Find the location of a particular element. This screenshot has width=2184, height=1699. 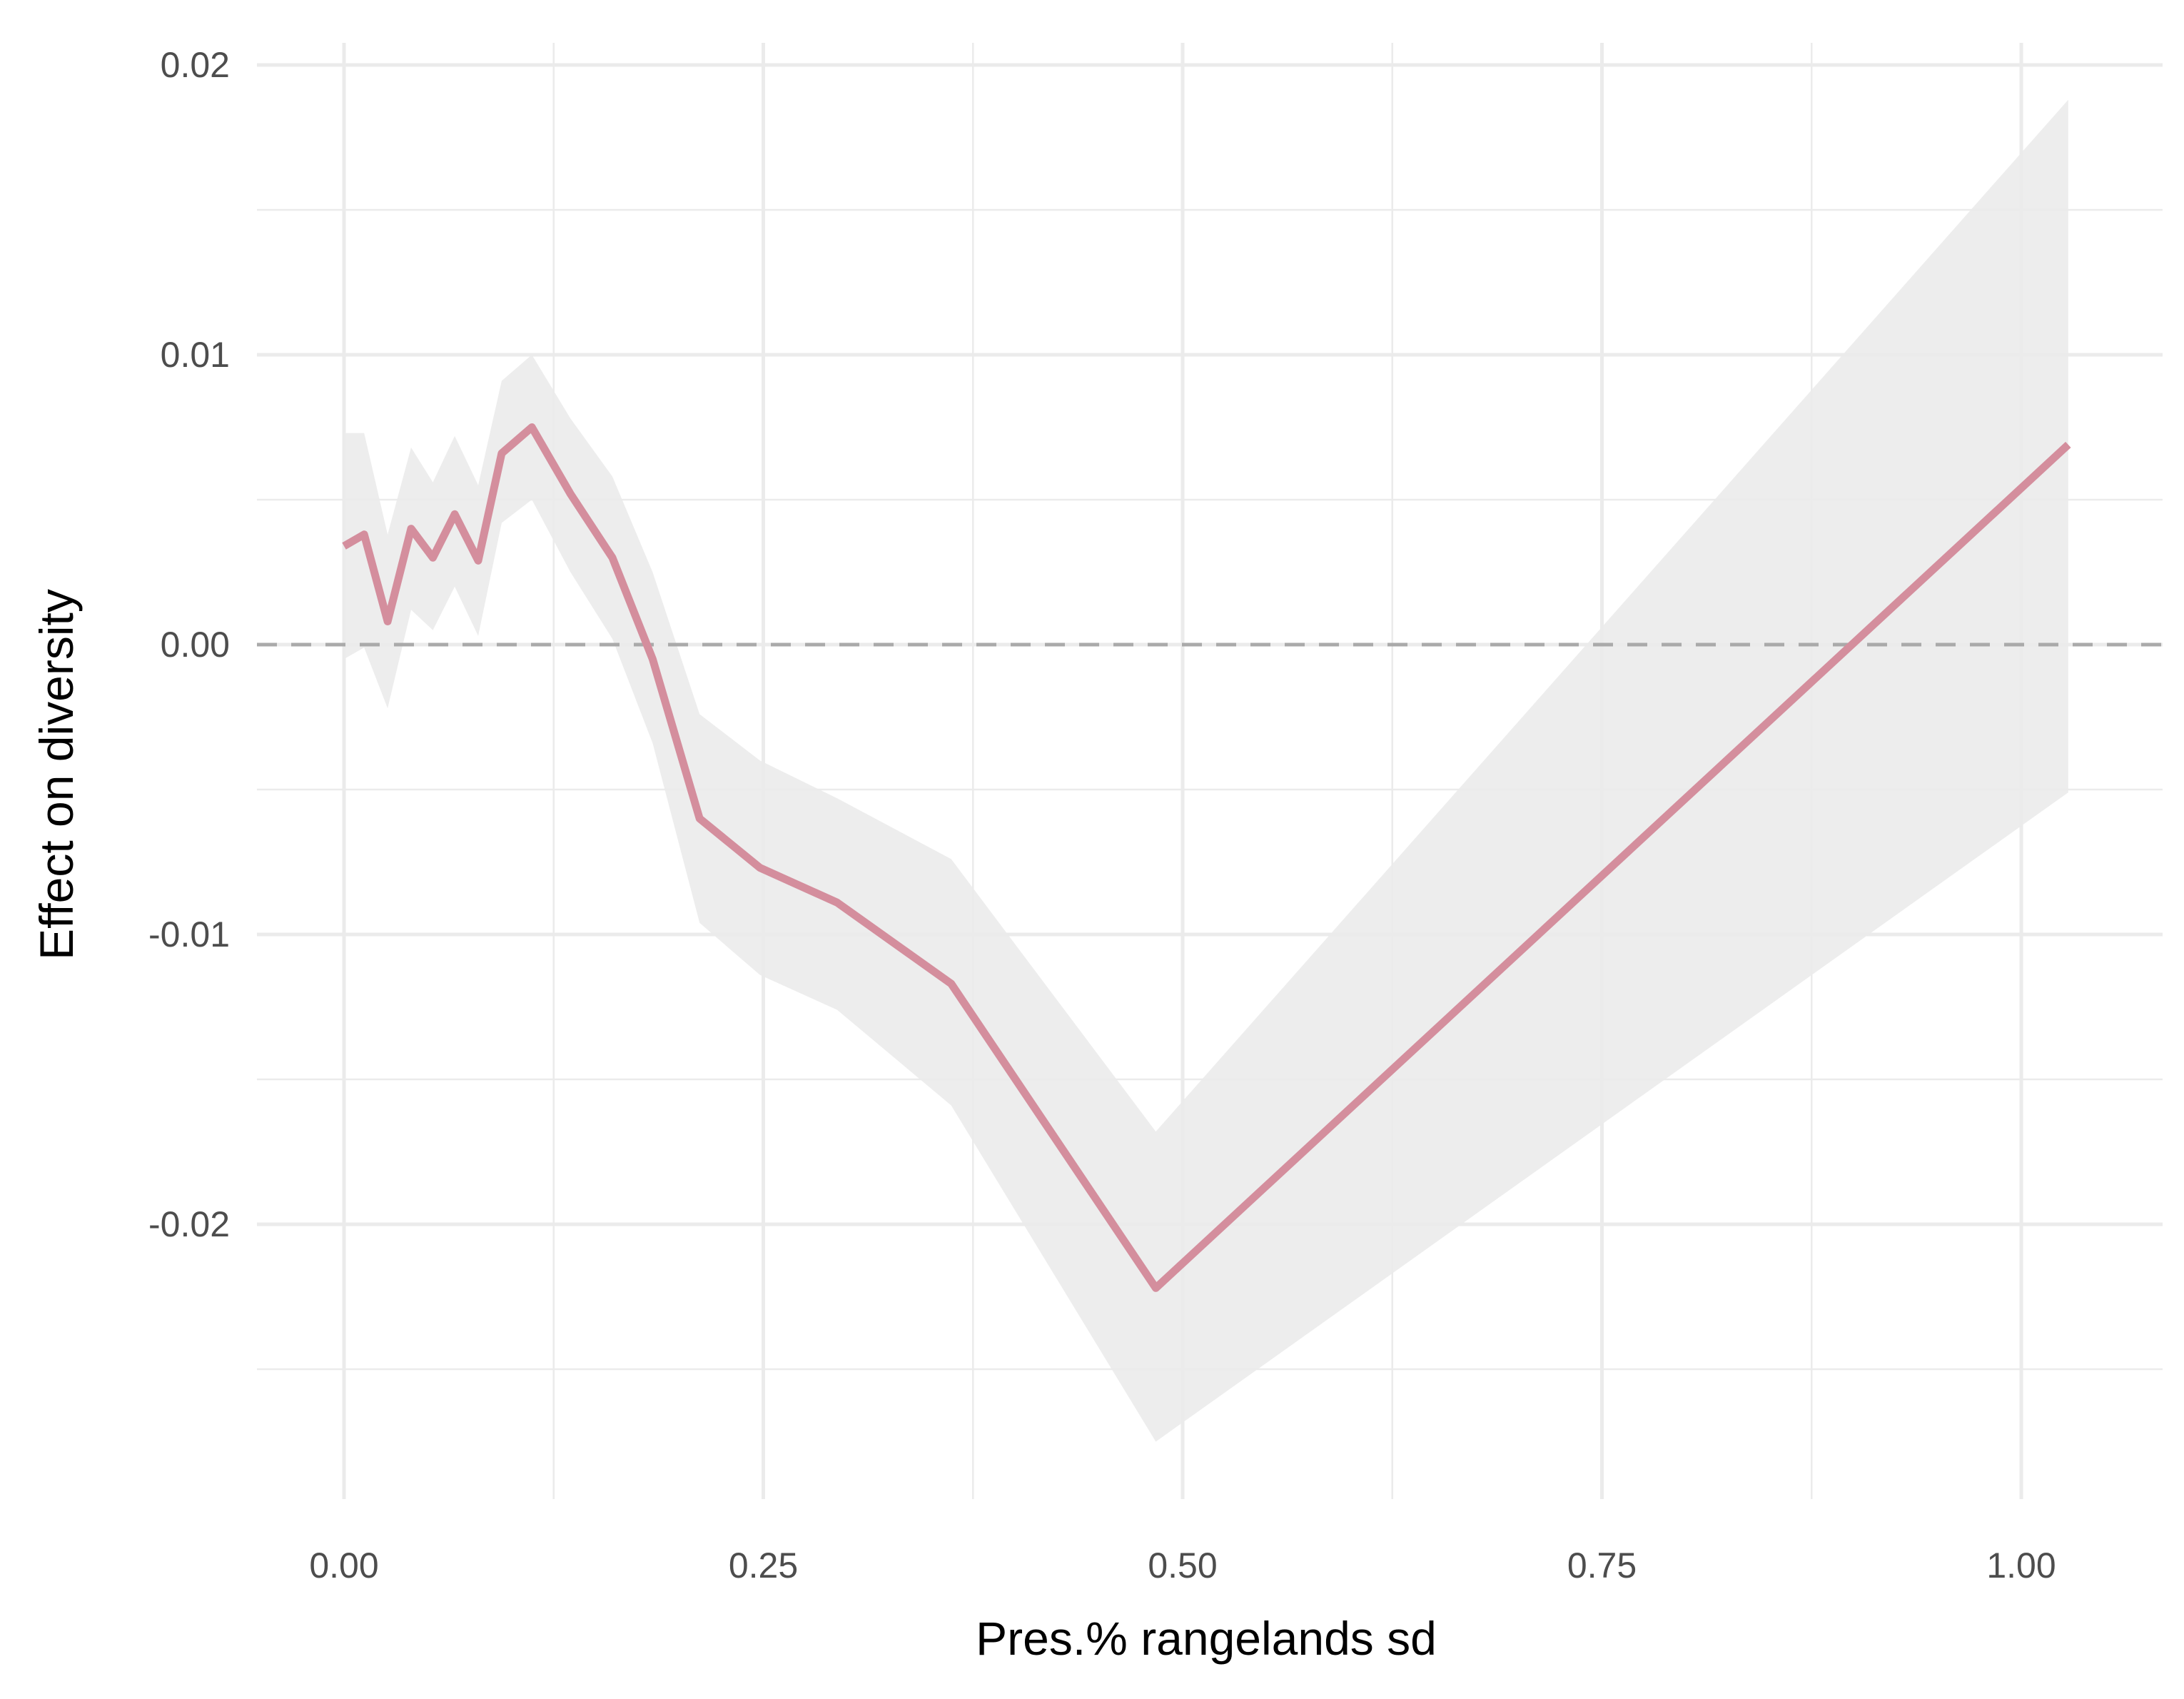

y-tick-label: -0.02 is located at coordinates (189, 1224).